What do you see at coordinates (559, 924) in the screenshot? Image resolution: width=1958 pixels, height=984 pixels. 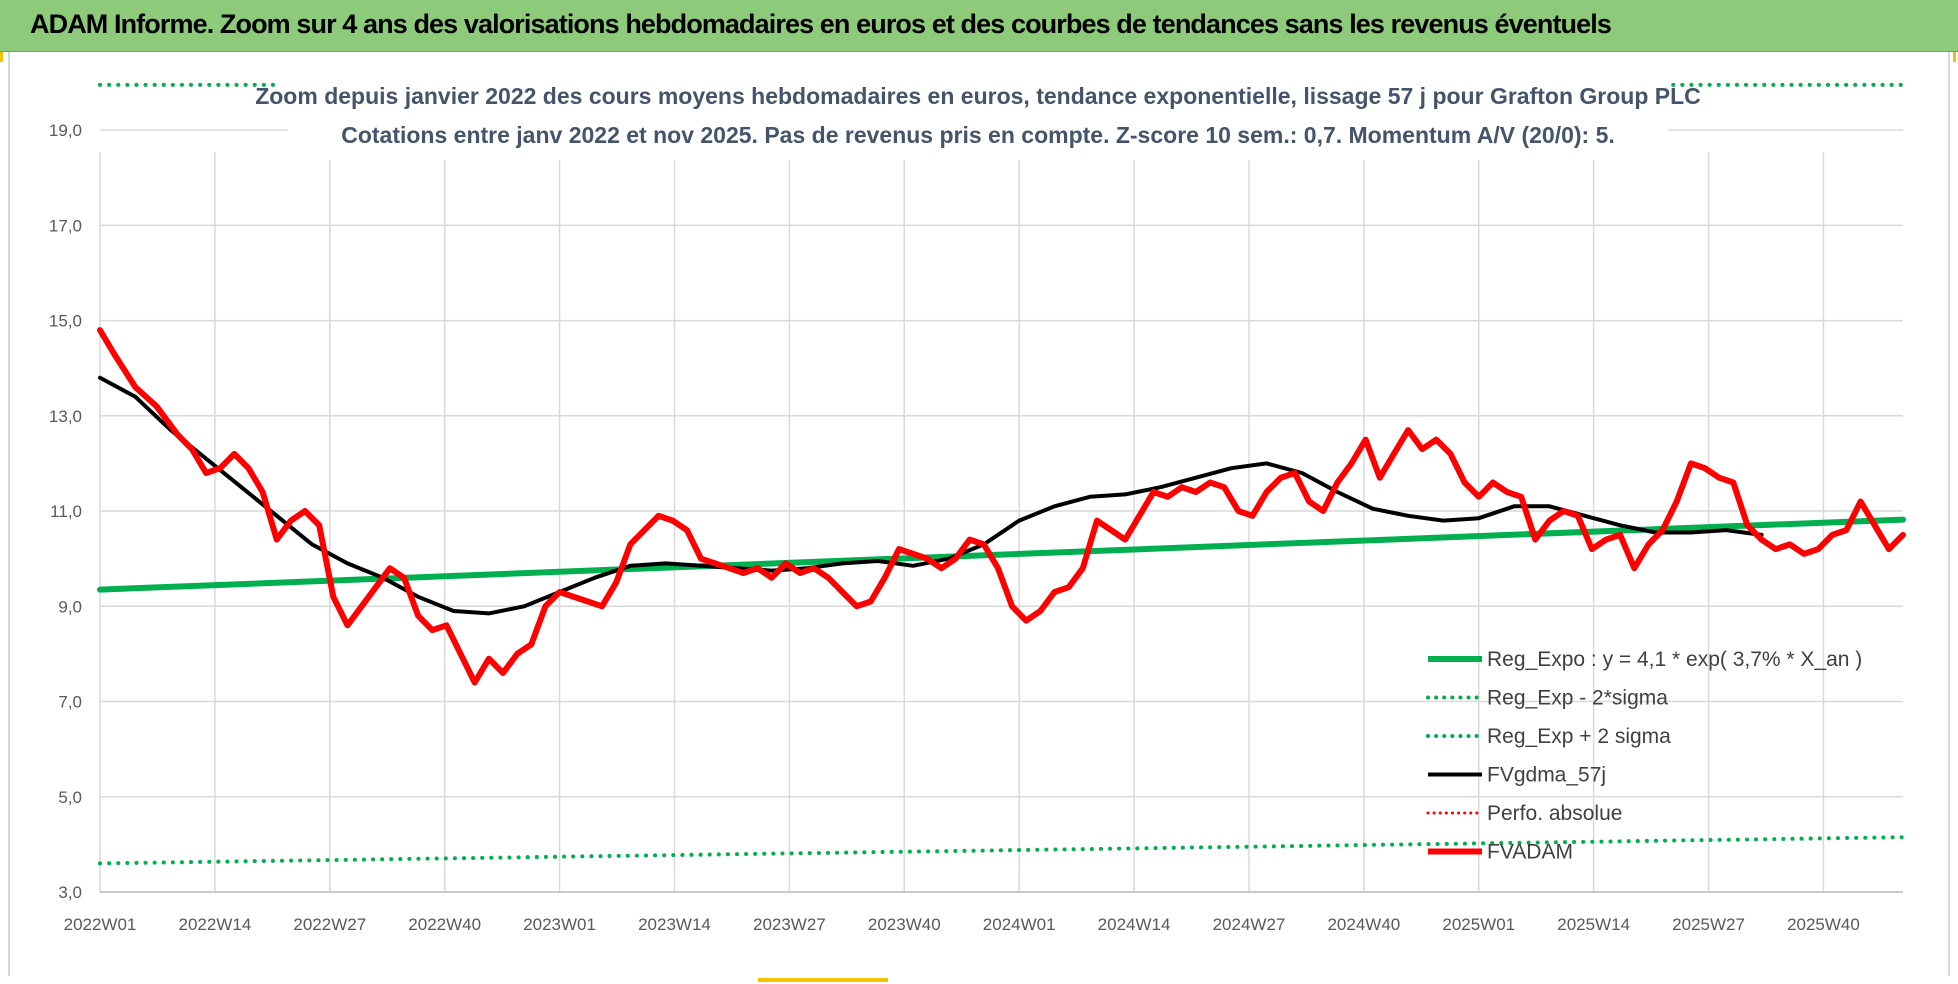 I see `x-tick-label: 2023W01` at bounding box center [559, 924].